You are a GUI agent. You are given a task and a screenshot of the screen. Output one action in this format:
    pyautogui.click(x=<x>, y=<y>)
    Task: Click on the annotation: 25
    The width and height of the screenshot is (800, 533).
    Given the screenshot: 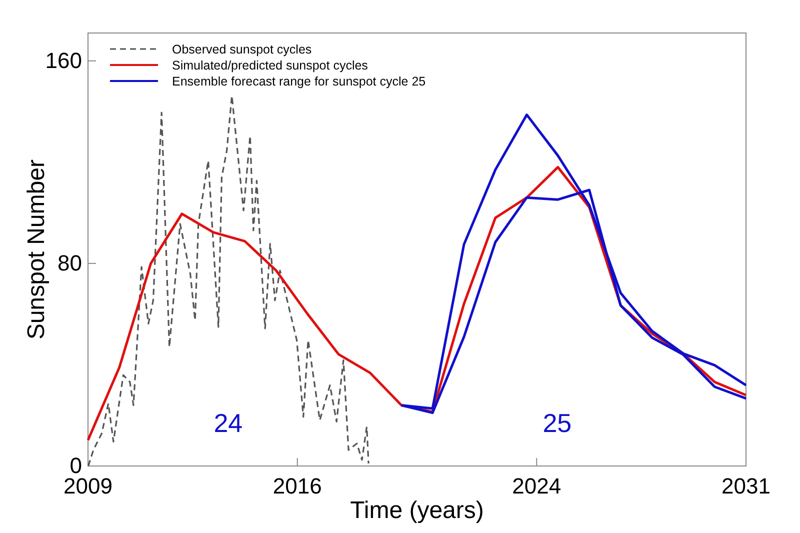 What is the action you would take?
    pyautogui.click(x=557, y=423)
    